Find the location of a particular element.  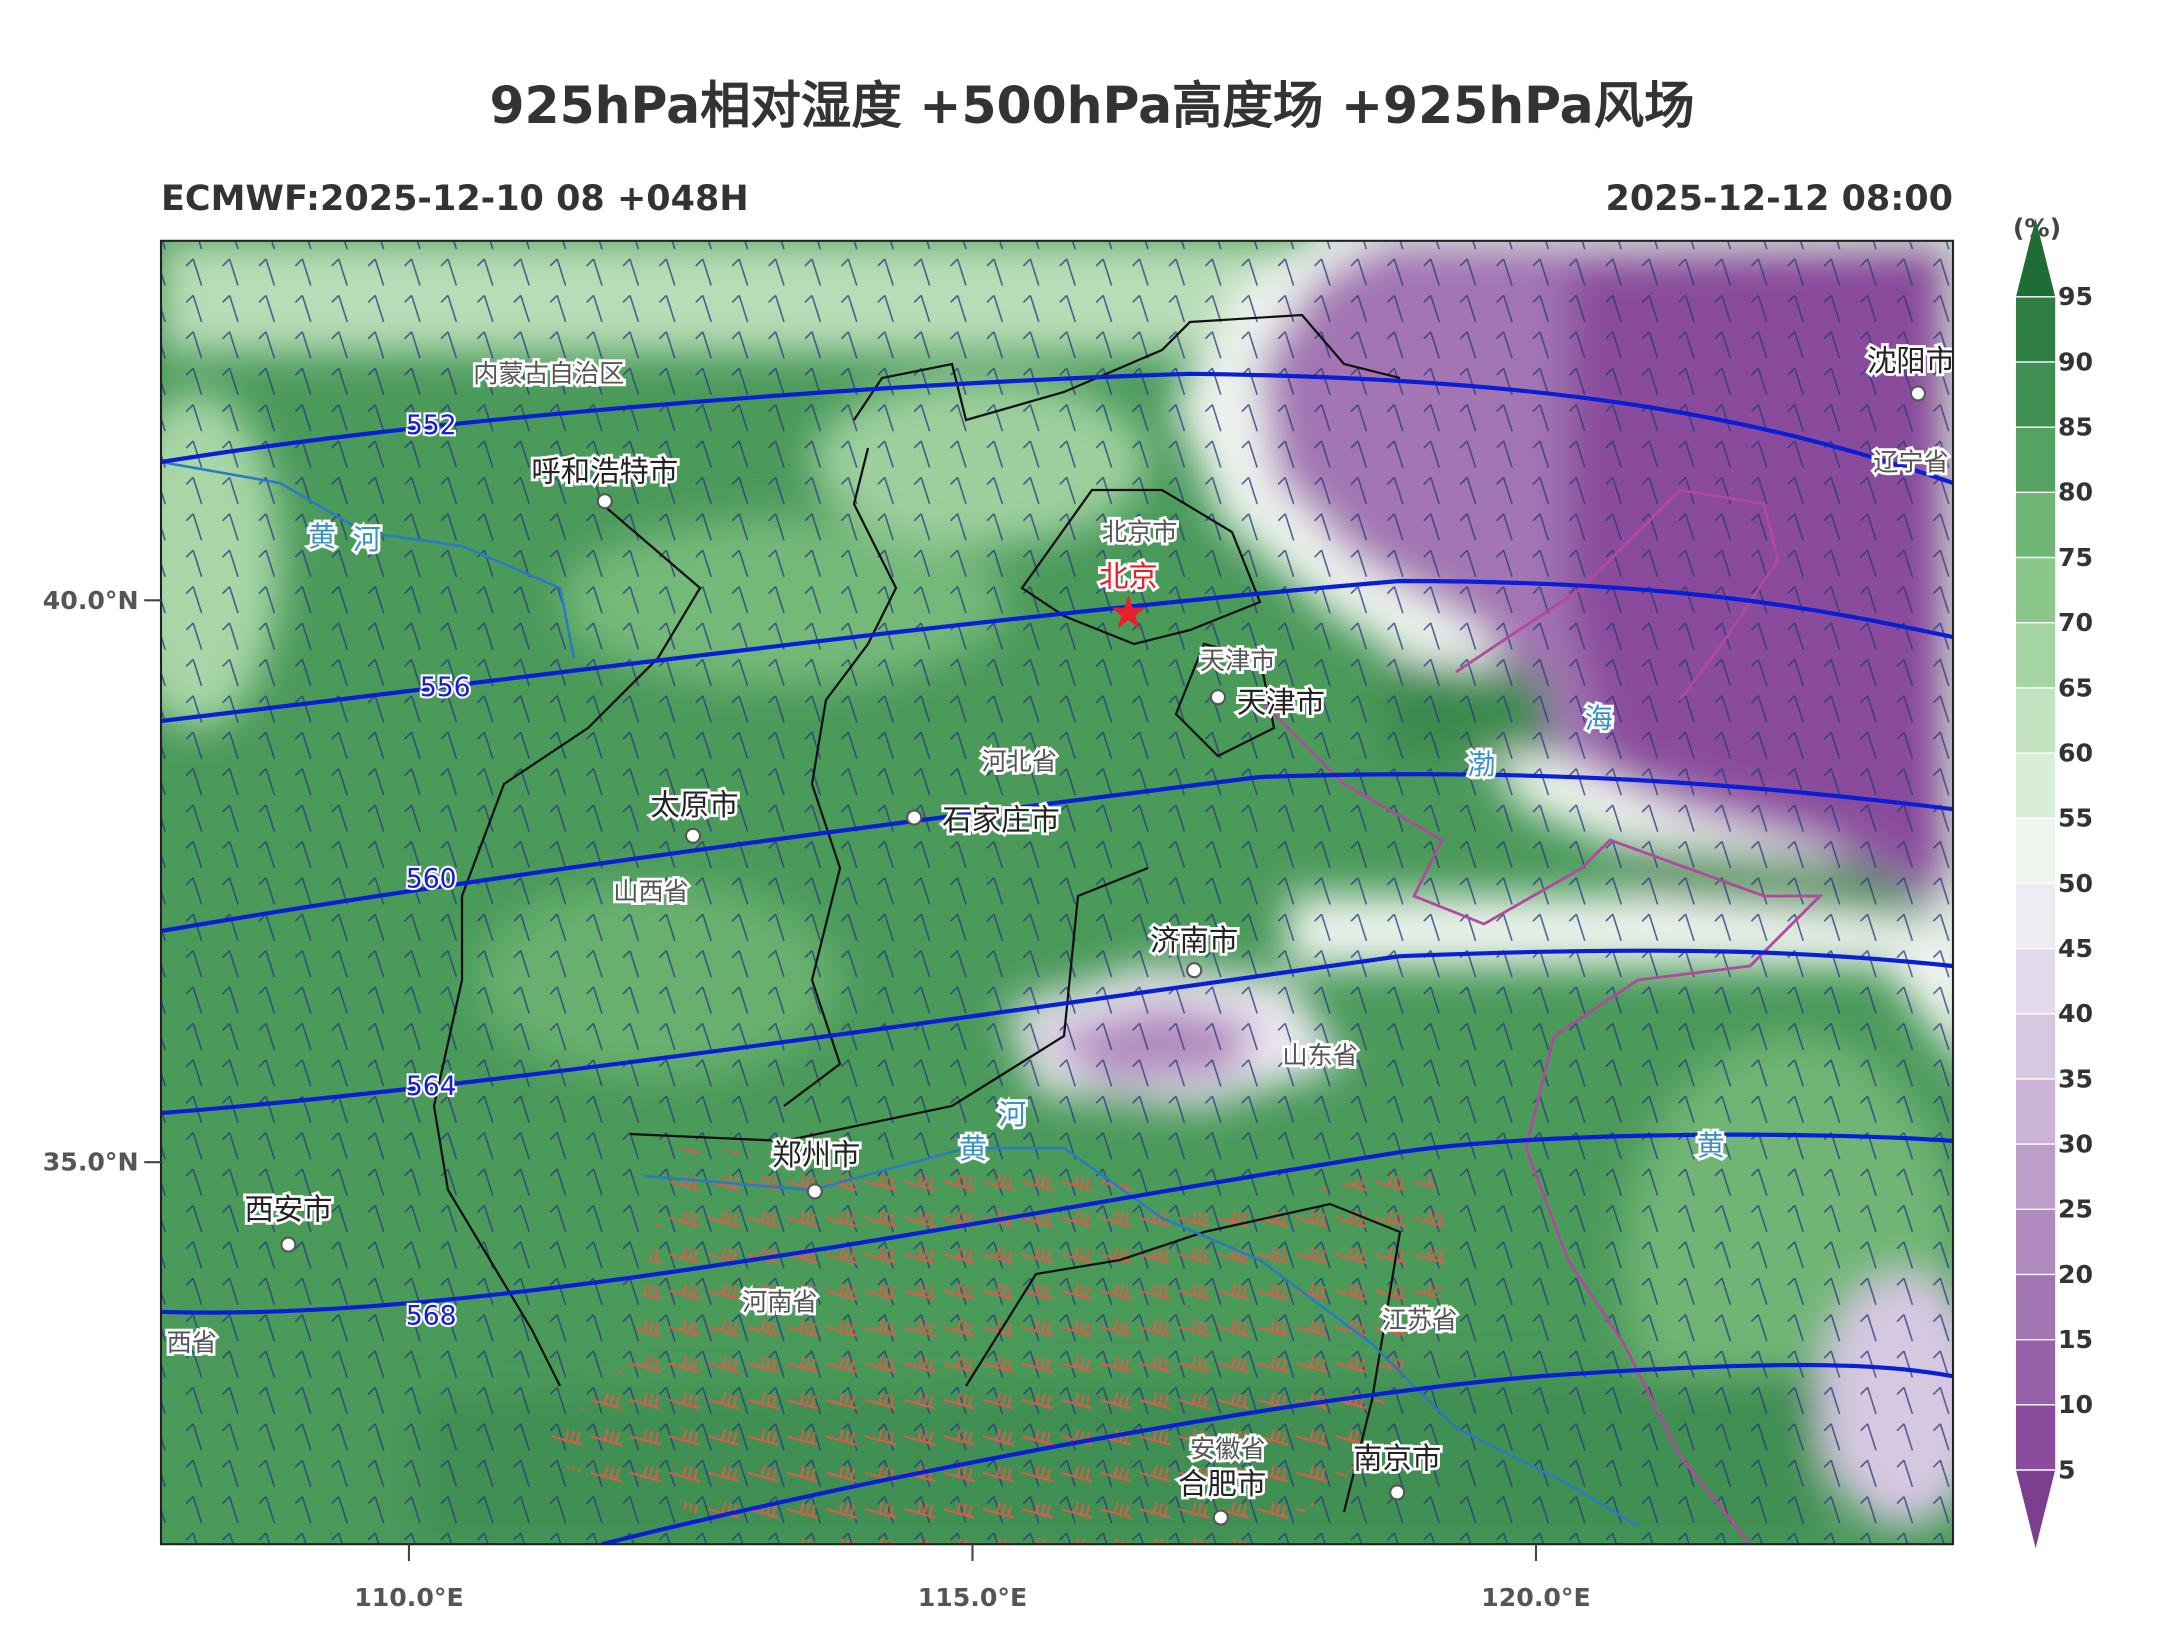

place-label: 辽宁省 is located at coordinates (1911, 461).